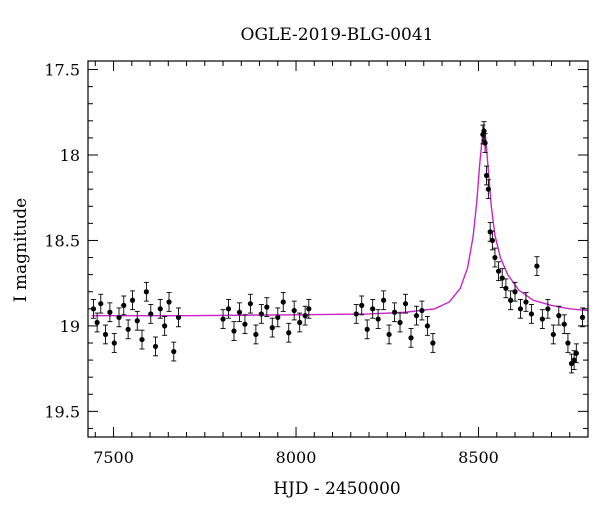 The height and width of the screenshot is (512, 600). I want to click on x-tick-label: 7500, so click(113, 457).